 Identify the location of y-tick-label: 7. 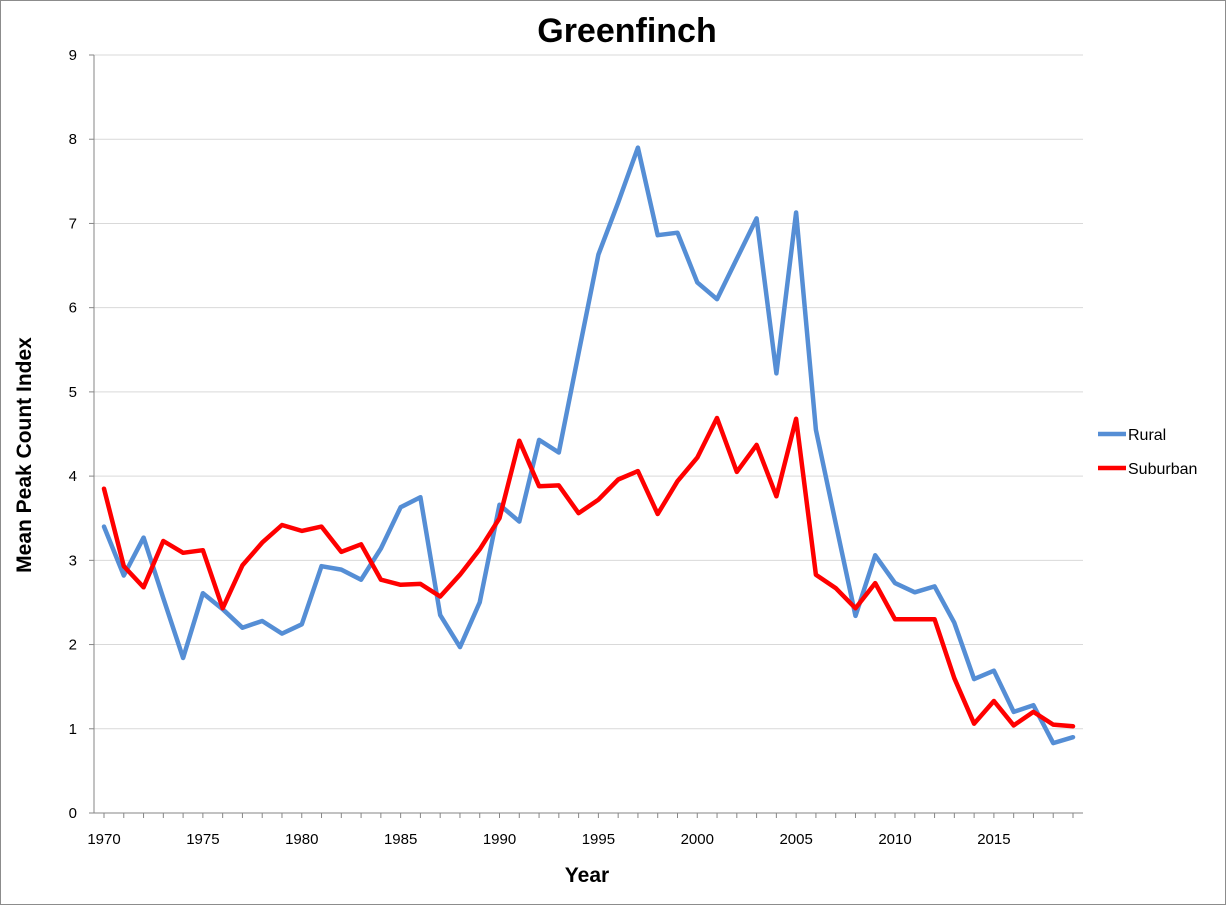
(73, 223).